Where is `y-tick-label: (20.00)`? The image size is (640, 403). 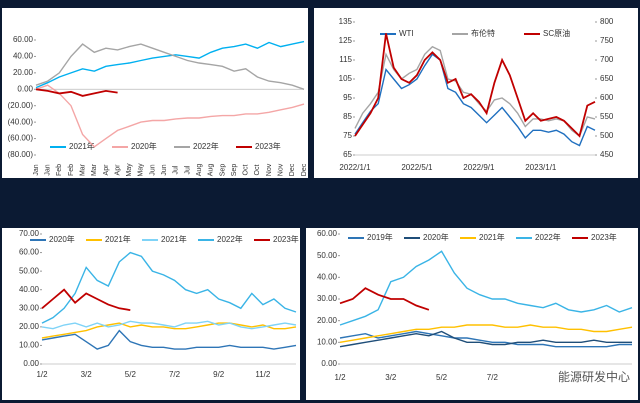 y-tick-label: (20.00) is located at coordinates (21, 105).